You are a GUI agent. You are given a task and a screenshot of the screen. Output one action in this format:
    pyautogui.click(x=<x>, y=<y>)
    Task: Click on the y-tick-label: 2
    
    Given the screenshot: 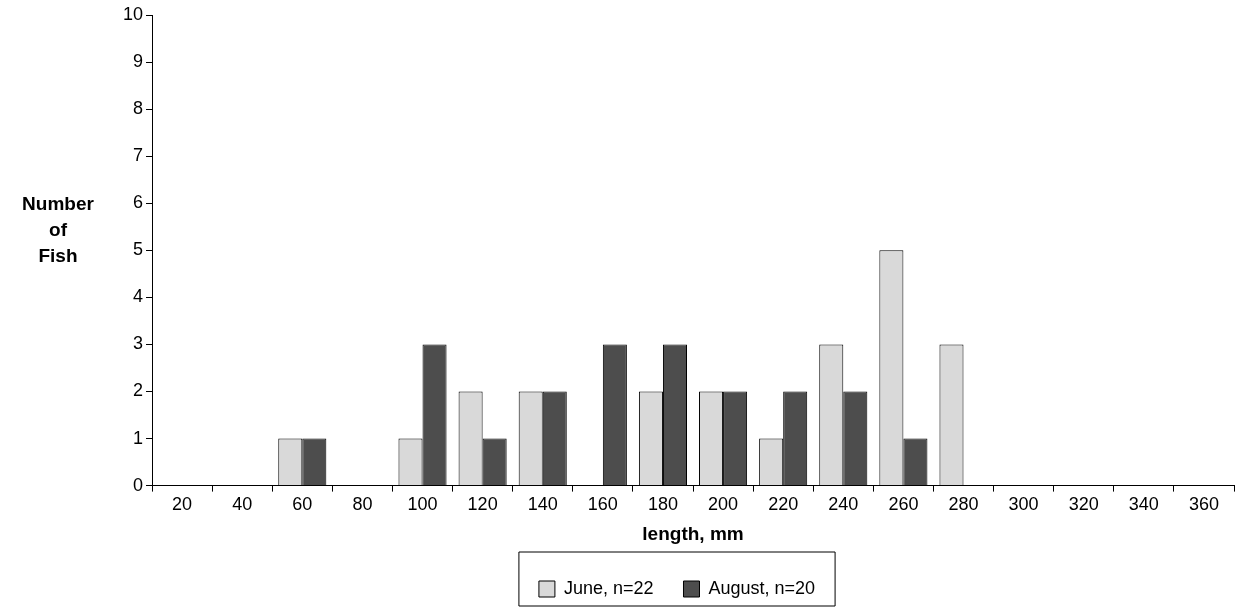 What is the action you would take?
    pyautogui.click(x=138, y=390)
    